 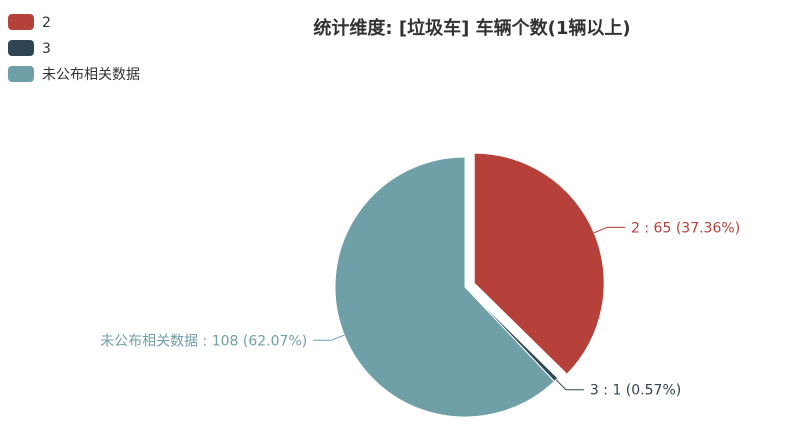 I want to click on legend-label: 2, so click(x=46, y=23).